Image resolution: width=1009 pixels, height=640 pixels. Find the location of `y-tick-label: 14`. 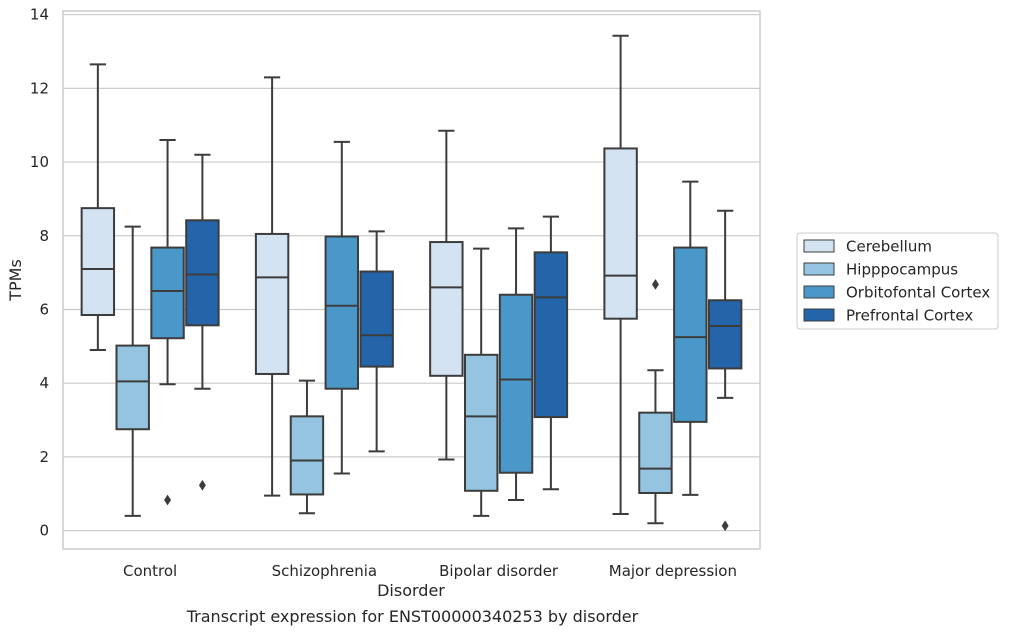

y-tick-label: 14 is located at coordinates (39, 15).